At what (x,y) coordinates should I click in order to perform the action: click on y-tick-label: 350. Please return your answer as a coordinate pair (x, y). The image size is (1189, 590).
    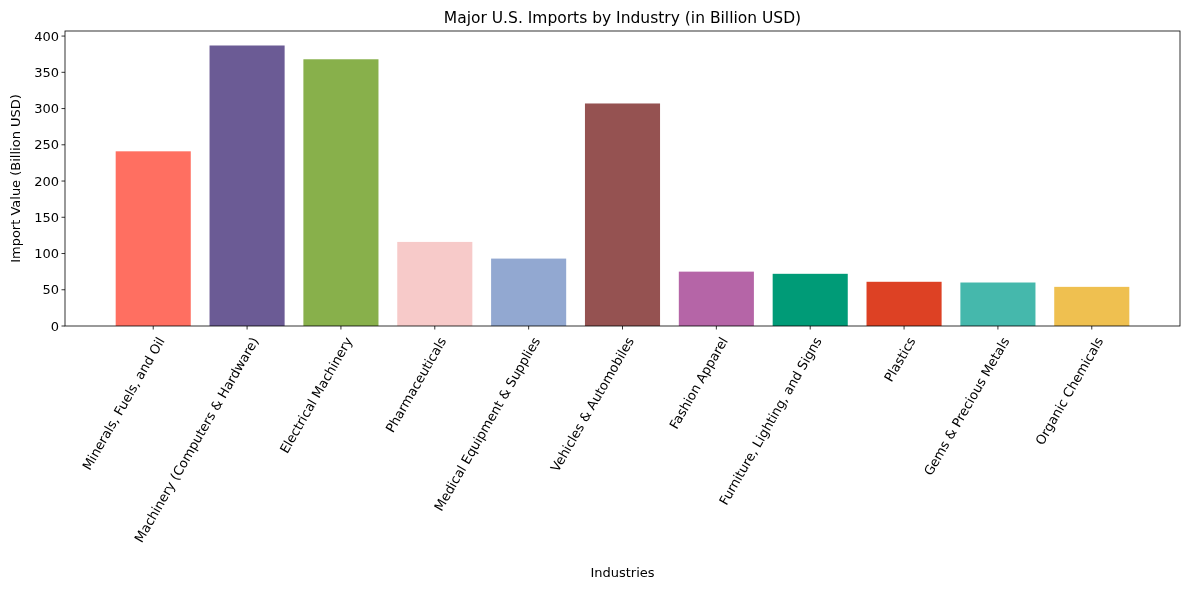
    Looking at the image, I should click on (46, 72).